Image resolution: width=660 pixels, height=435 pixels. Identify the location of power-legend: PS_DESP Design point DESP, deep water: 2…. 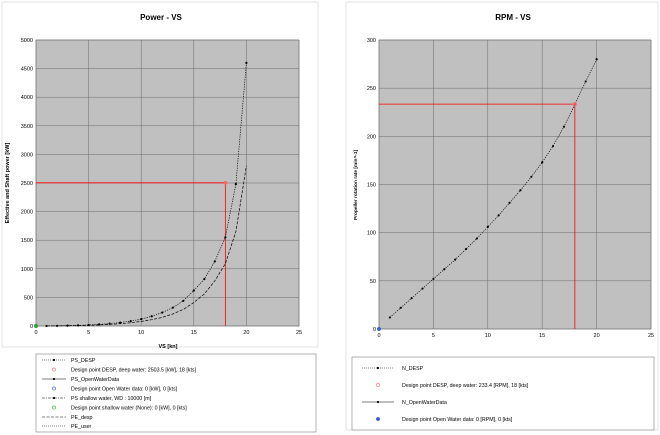
(119, 394).